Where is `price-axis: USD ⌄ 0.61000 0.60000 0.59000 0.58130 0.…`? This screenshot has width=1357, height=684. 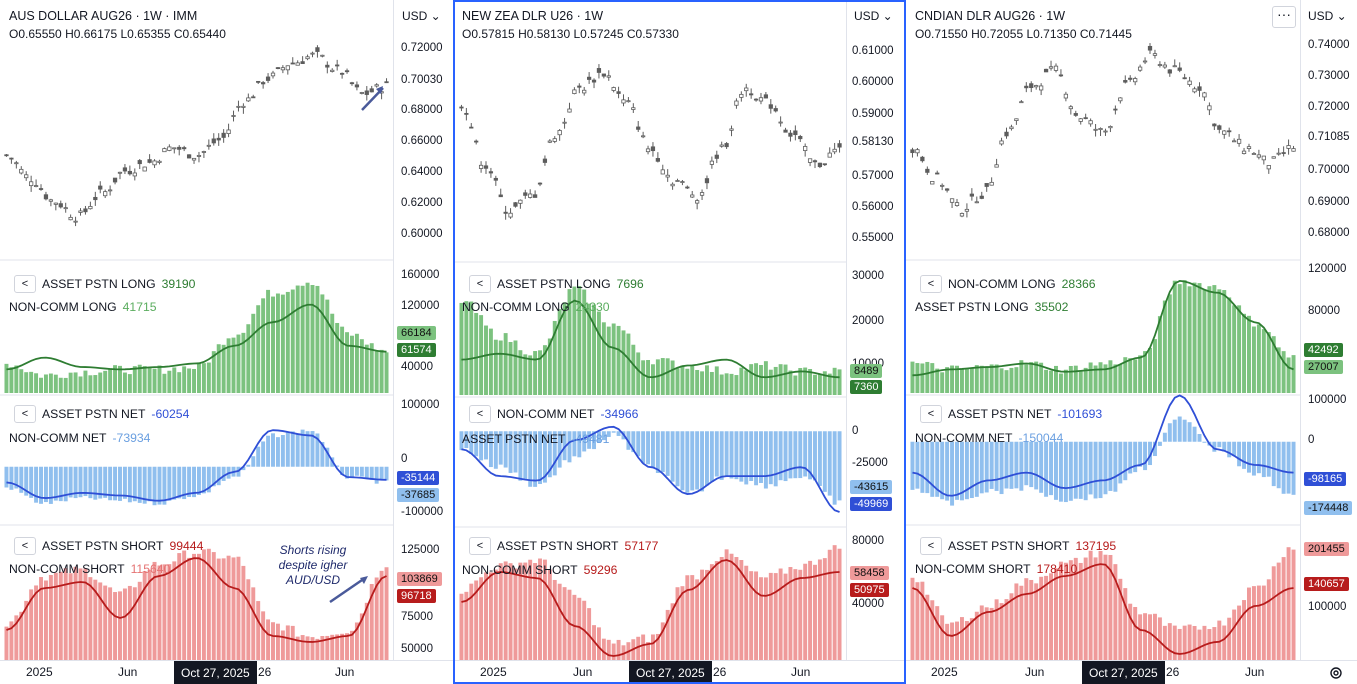 price-axis: USD ⌄ 0.61000 0.60000 0.59000 0.58130 0.… is located at coordinates (875, 331).